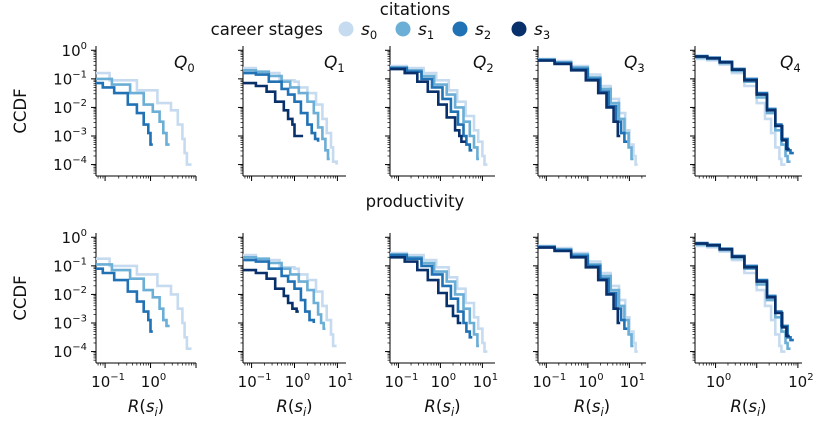  I want to click on x-tick-label: 10², so click(800, 381).